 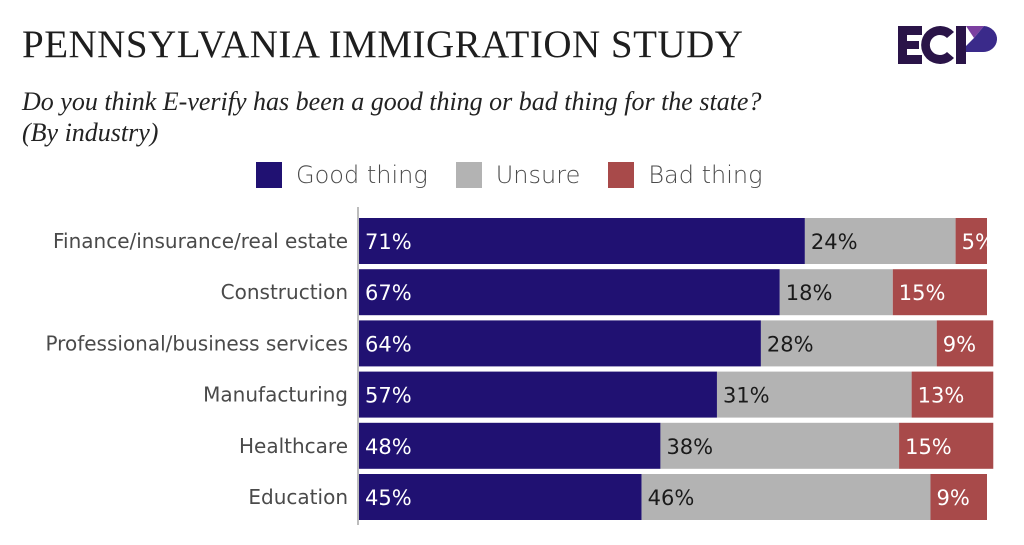 I want to click on value-label-bad: 5%, so click(x=978, y=242).